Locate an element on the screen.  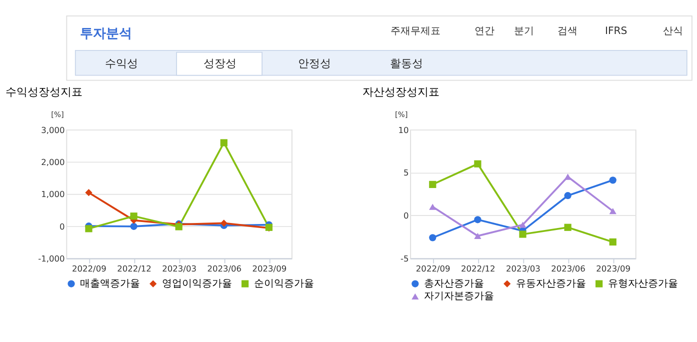
legend-label: 자기자본증가율 is located at coordinates (459, 296).